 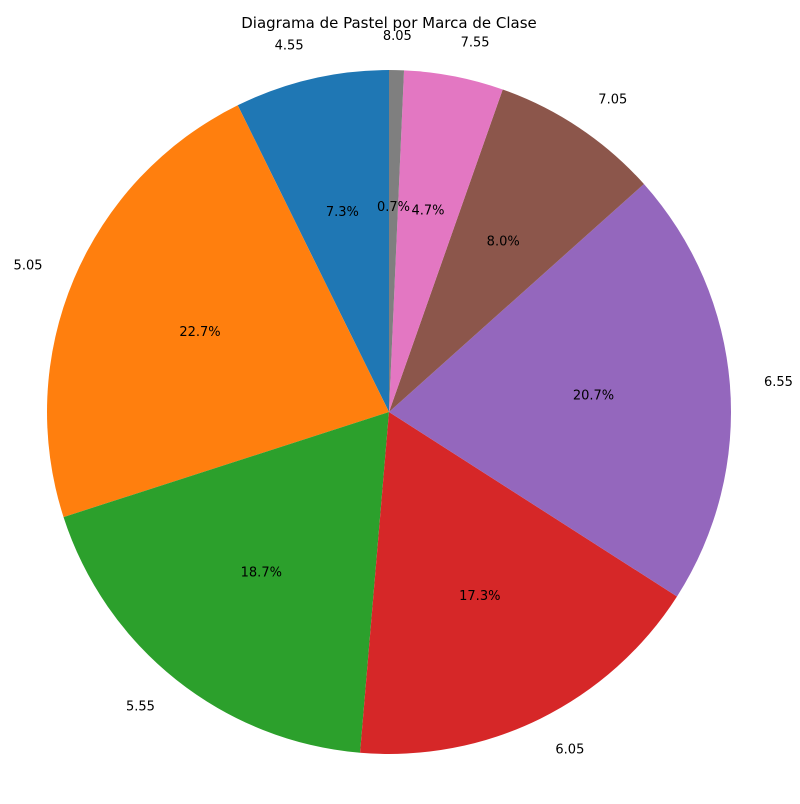 What do you see at coordinates (503, 242) in the screenshot?
I see `slice-percent-label: 8.0%` at bounding box center [503, 242].